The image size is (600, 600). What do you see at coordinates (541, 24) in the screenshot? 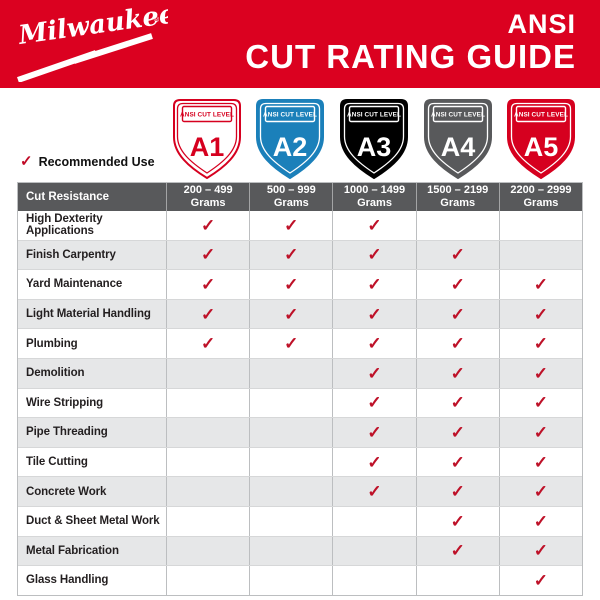
I see `title-line-1: ANSI` at bounding box center [541, 24].